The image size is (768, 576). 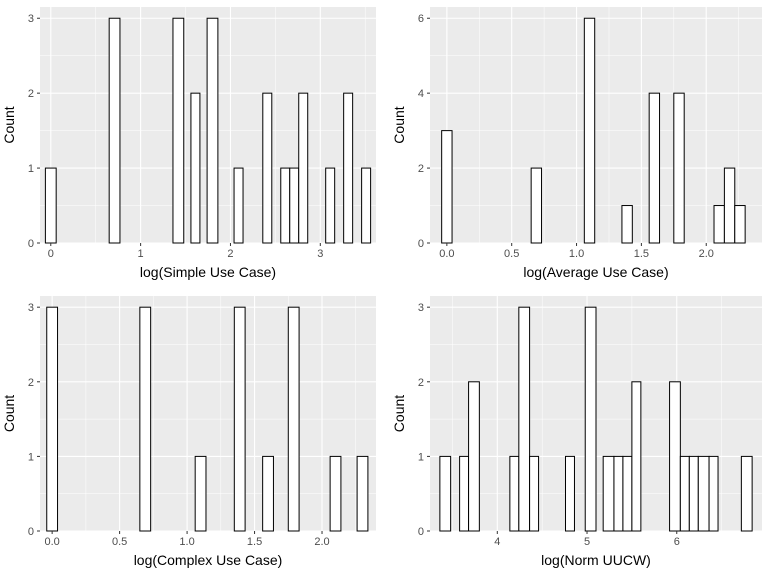 I want to click on y-tick-label: 6, so click(x=421, y=19).